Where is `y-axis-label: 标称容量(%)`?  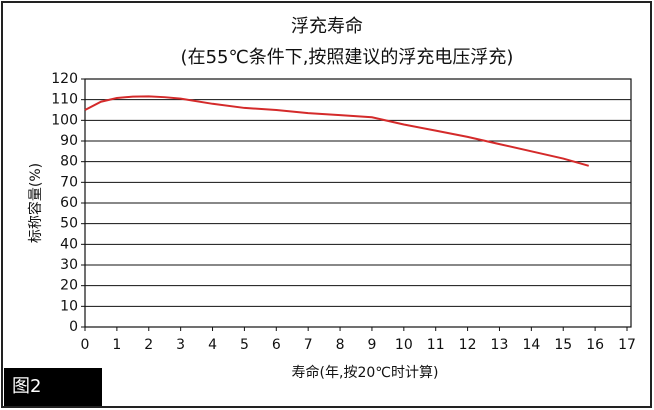 y-axis-label: 标称容量(%) is located at coordinates (35, 203).